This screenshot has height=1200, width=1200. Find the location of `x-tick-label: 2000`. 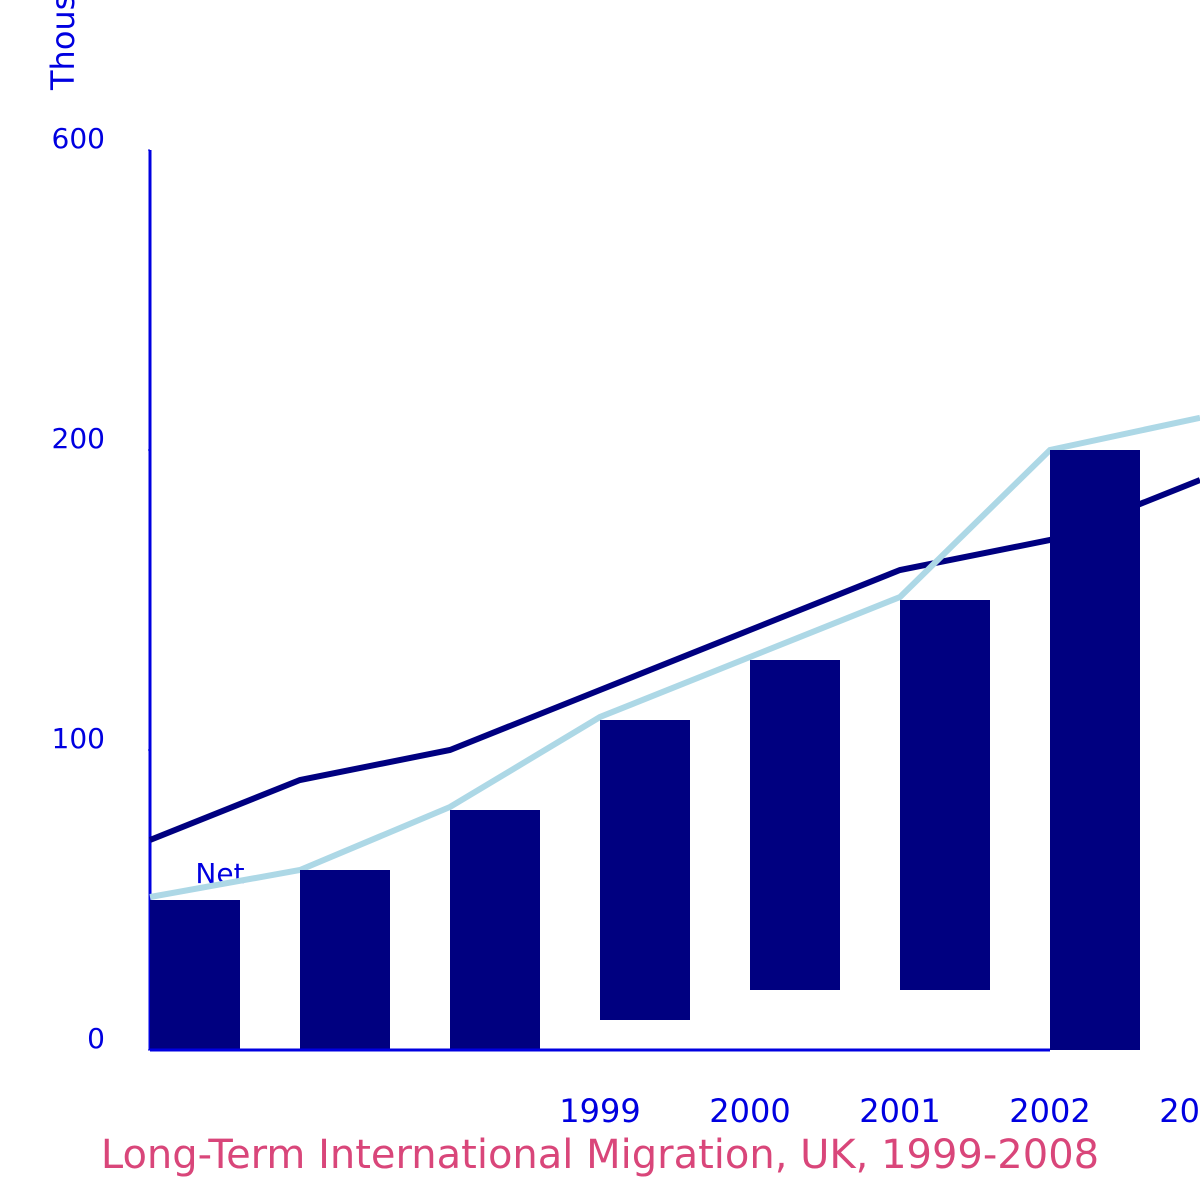

x-tick-label: 2000 is located at coordinates (749, 1111).